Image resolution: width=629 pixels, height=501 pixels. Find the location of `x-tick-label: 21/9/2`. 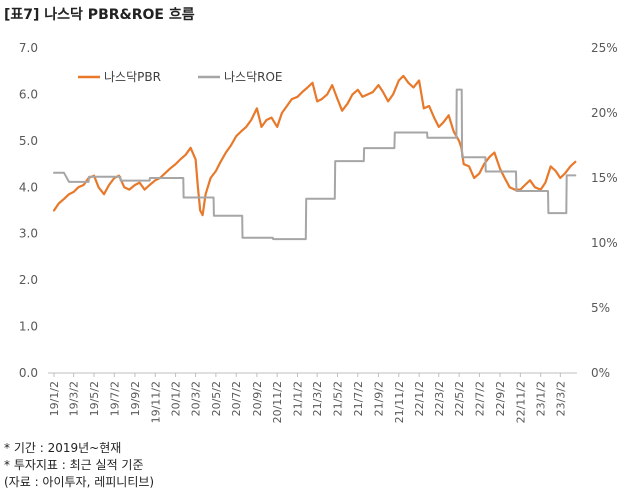

x-tick-label: 21/9/2 is located at coordinates (378, 398).